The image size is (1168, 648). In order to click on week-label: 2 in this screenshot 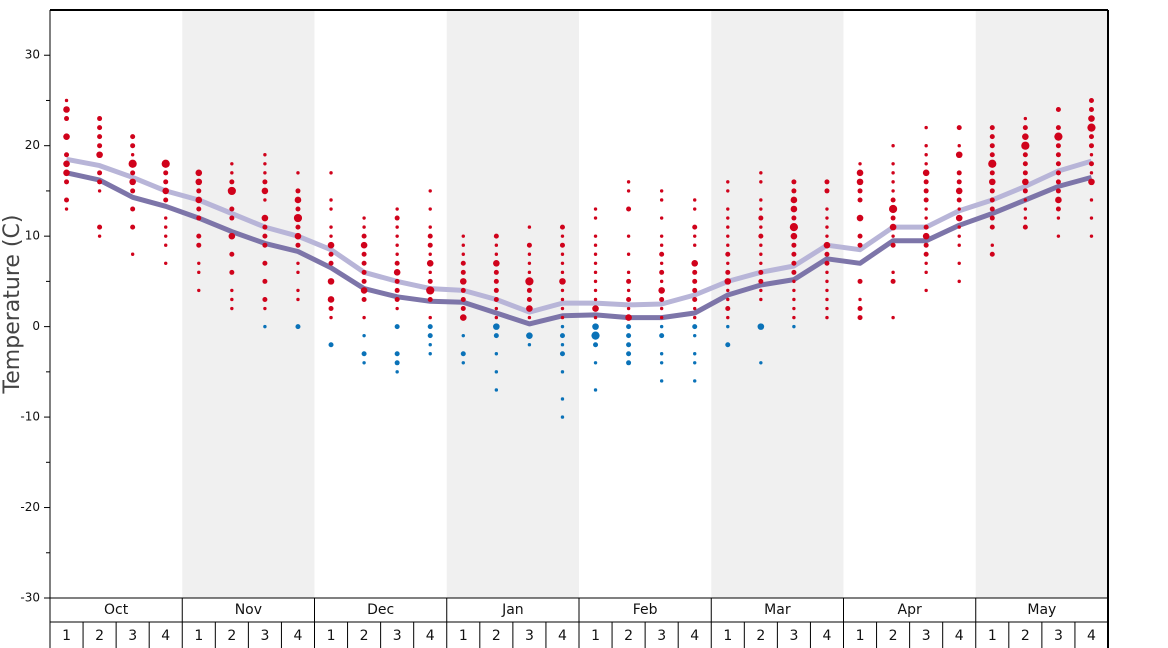, I will do `click(893, 636)`.